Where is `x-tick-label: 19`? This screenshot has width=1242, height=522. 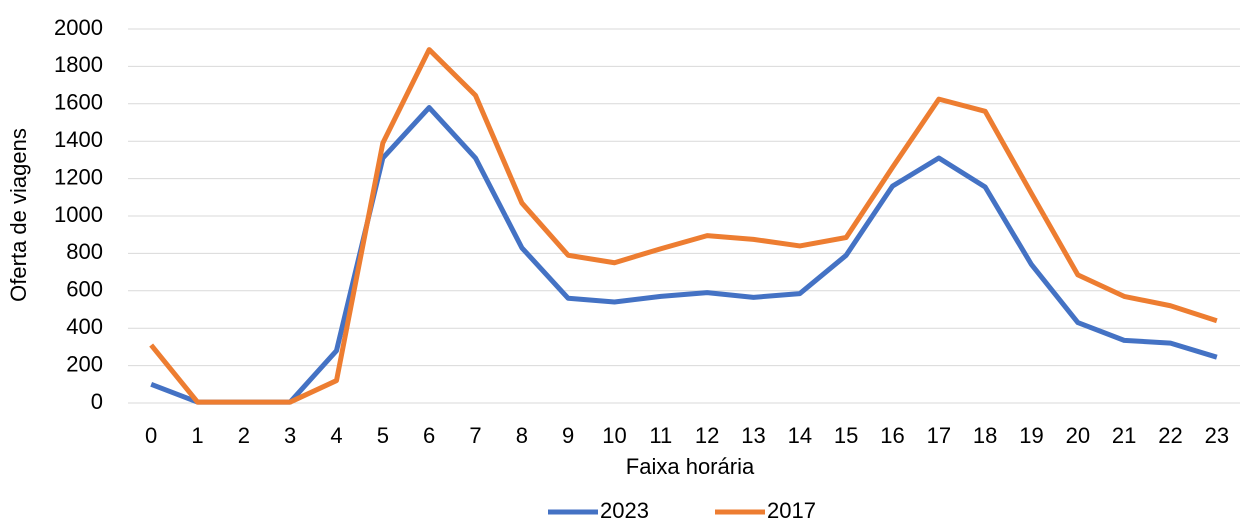
x-tick-label: 19 is located at coordinates (1031, 435).